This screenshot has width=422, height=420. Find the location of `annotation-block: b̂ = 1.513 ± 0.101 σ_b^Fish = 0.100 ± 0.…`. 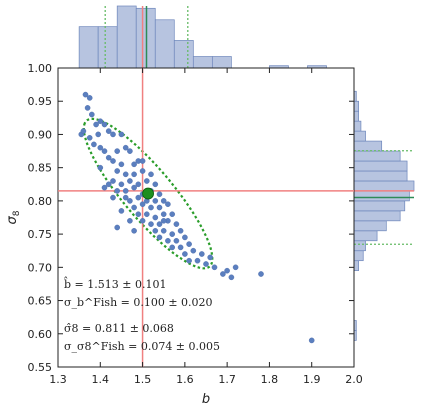

annotation-block: b̂ = 1.513 ± 0.101 σ_b^Fish = 0.100 ± 0.… is located at coordinates (142, 315).